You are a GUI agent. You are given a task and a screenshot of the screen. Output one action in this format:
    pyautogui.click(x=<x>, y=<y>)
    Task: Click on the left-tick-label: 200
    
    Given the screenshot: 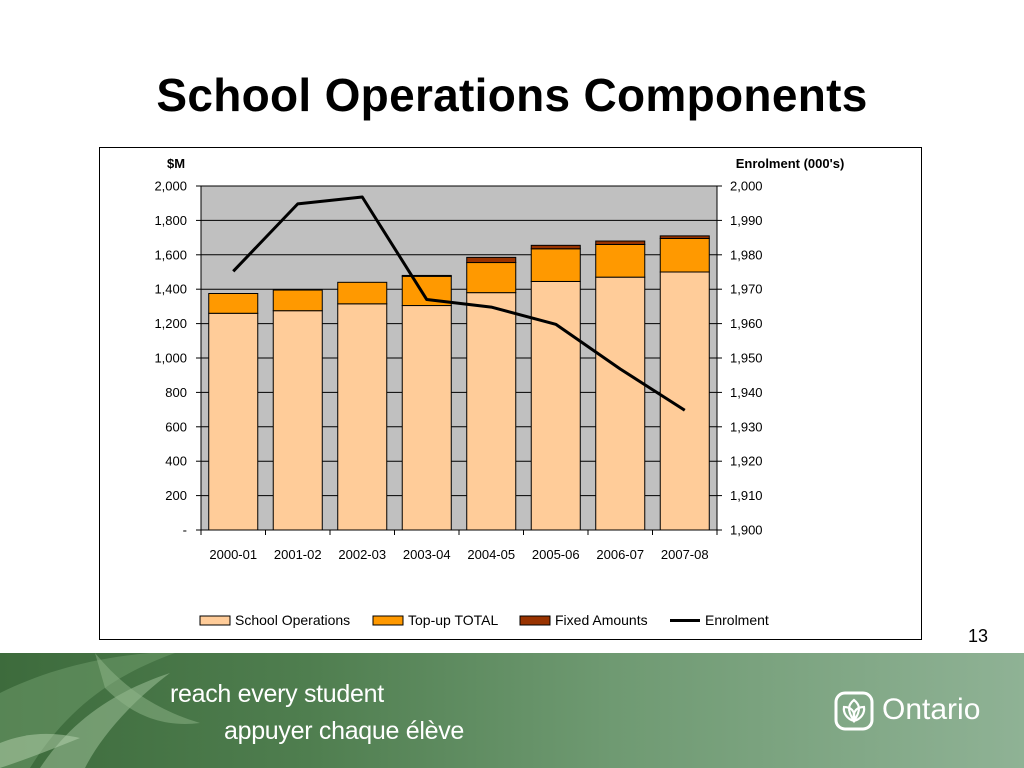 What is the action you would take?
    pyautogui.click(x=176, y=495)
    